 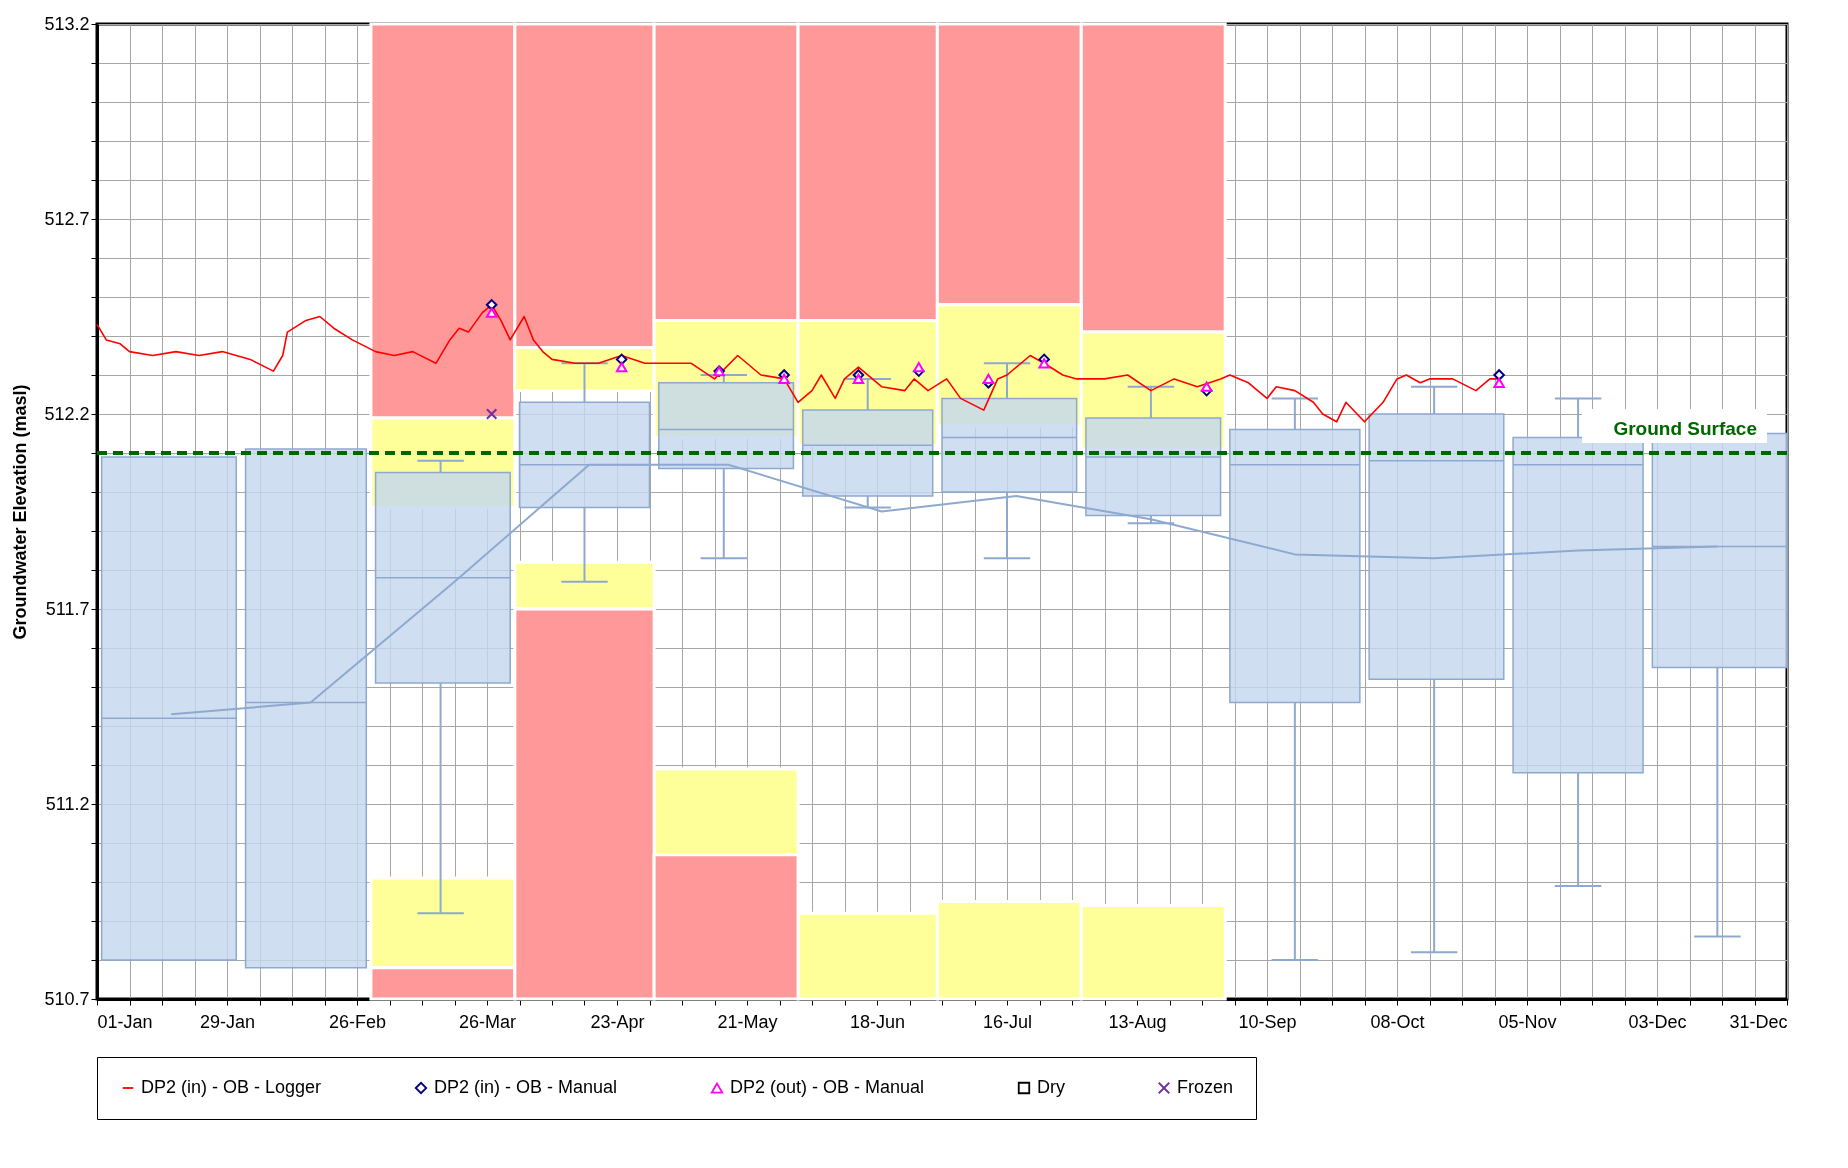 I want to click on x-tick-label: 05-Nov, so click(x=1527, y=1021).